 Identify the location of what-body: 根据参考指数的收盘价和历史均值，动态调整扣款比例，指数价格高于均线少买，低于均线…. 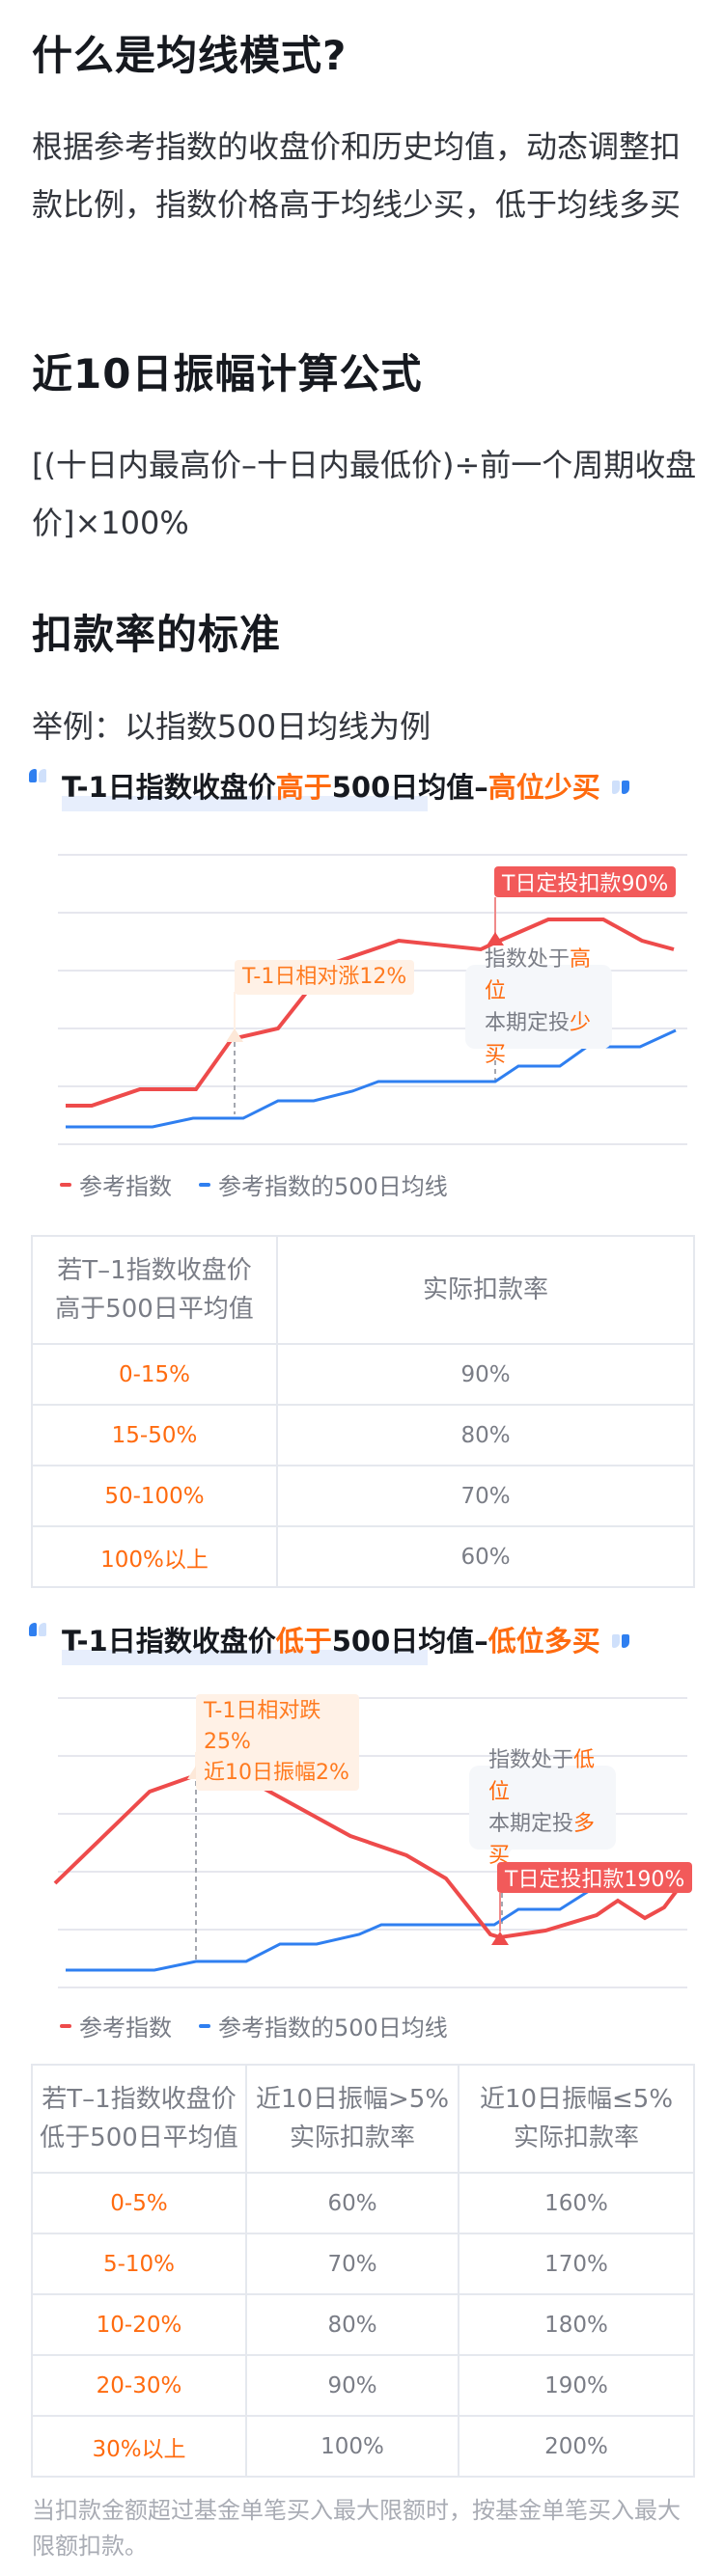
(357, 176).